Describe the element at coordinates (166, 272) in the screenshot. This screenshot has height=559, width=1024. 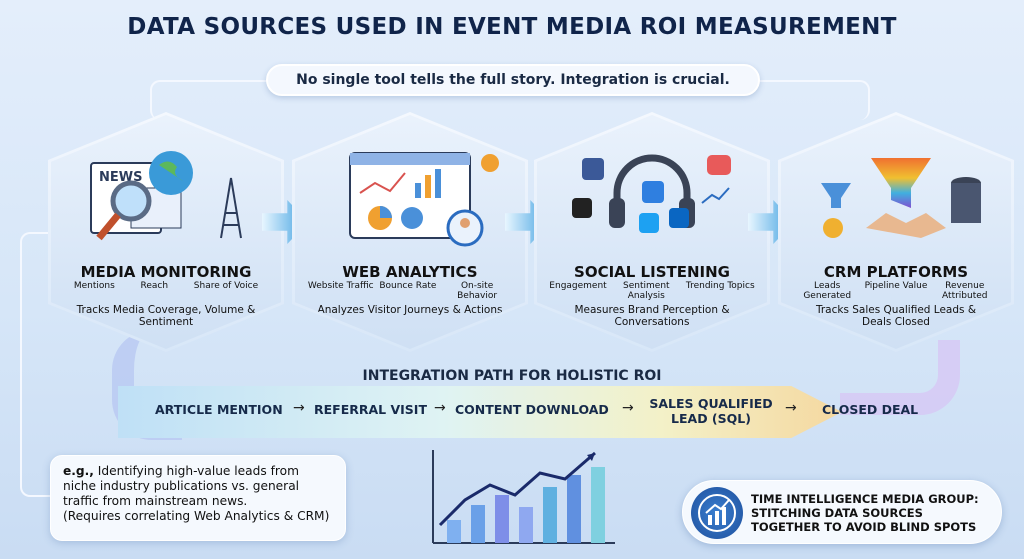
I see `source-name: MEDIA MONITORING` at that location.